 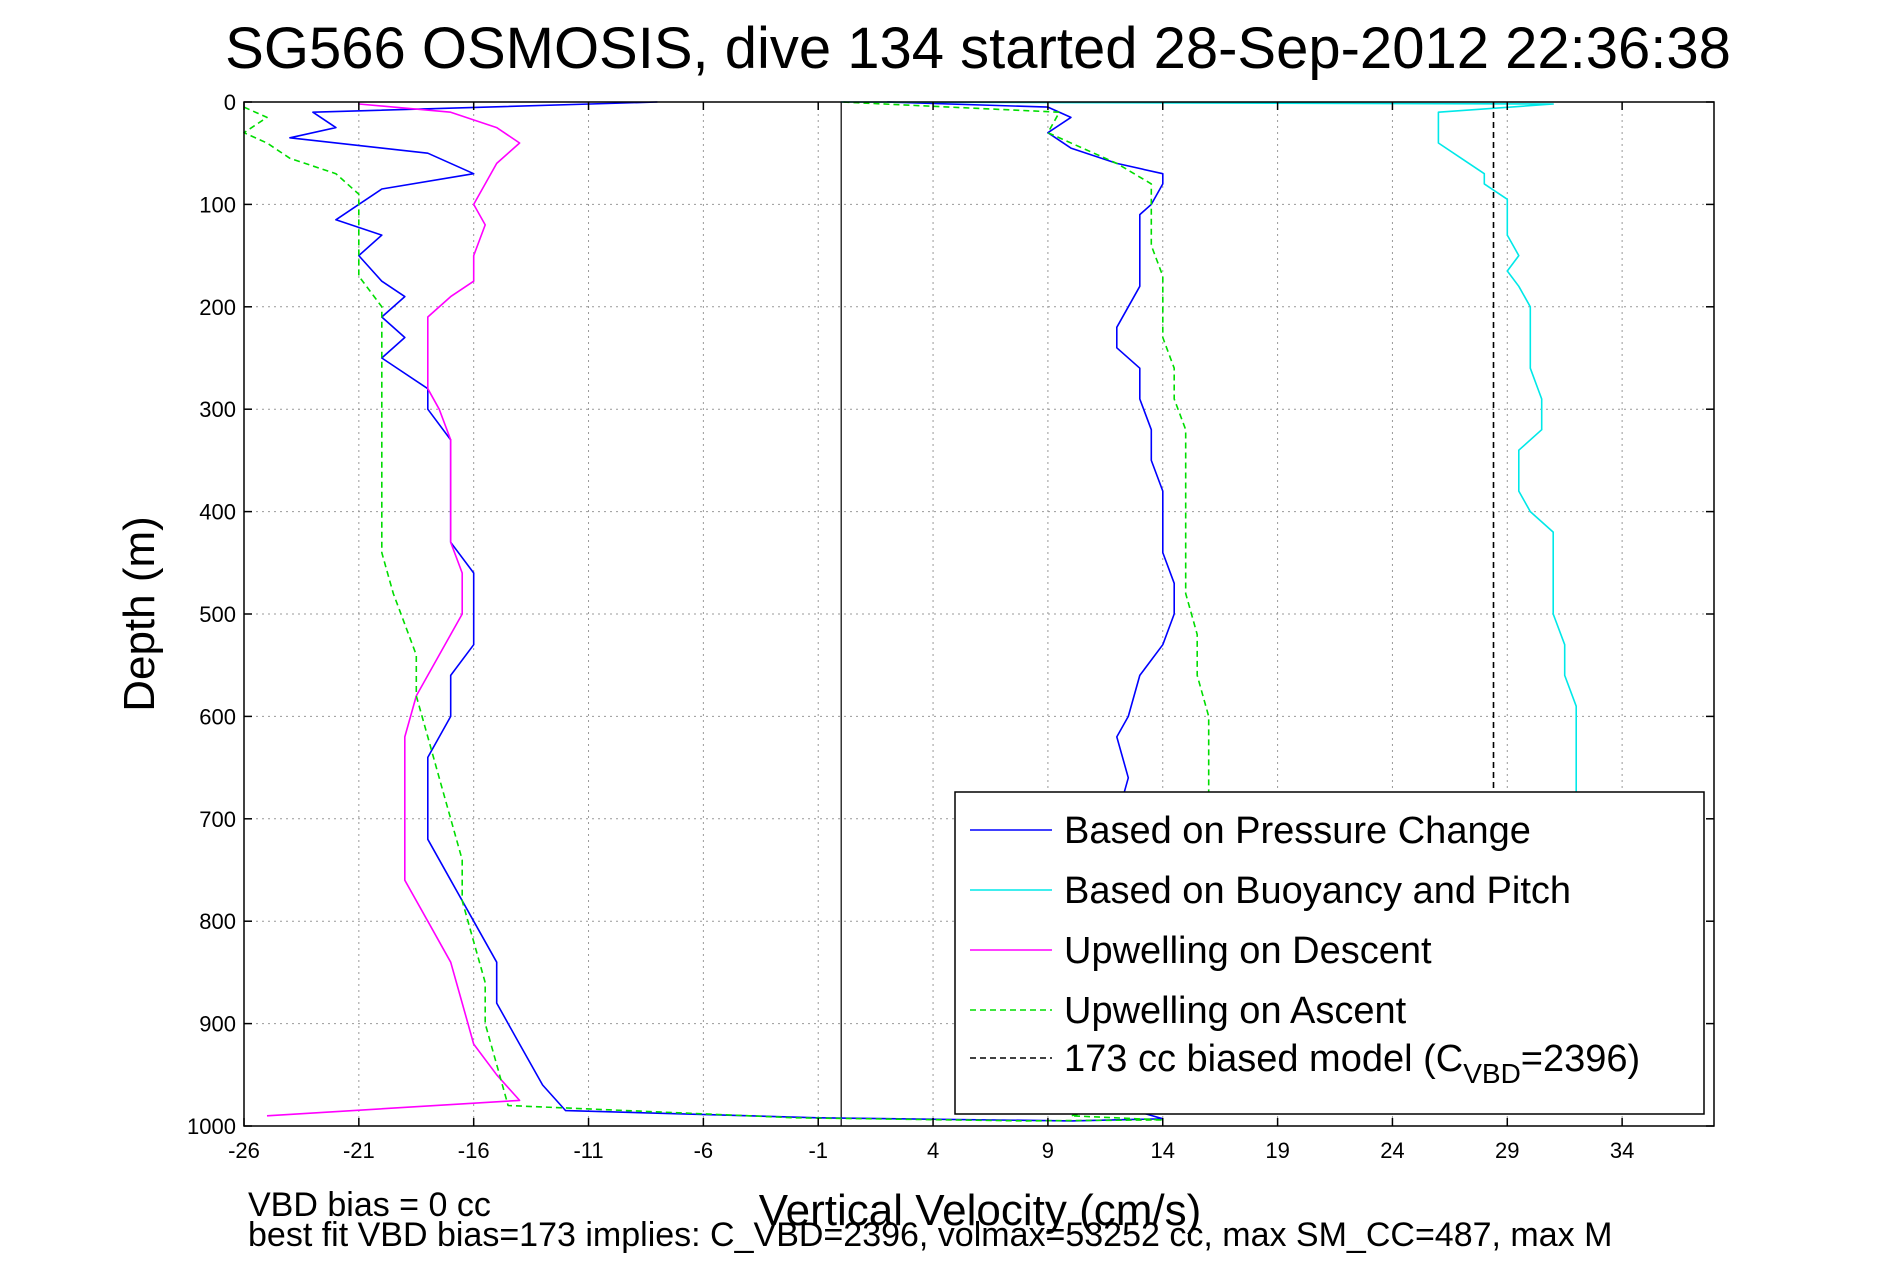 What do you see at coordinates (217, 819) in the screenshot?
I see `y-tick-label: 700` at bounding box center [217, 819].